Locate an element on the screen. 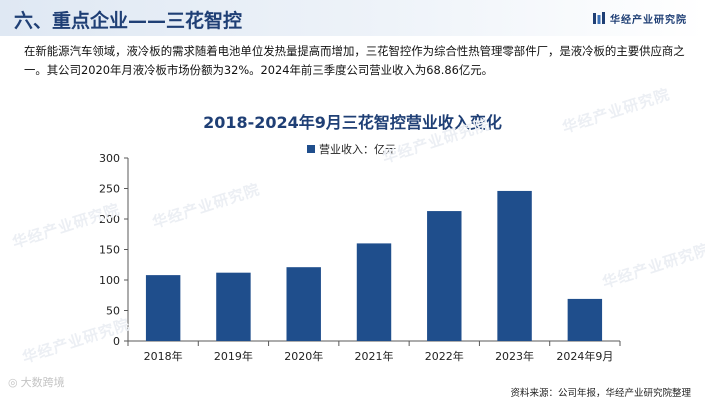 The height and width of the screenshot is (400, 705). brand-logo-icon is located at coordinates (599, 17).